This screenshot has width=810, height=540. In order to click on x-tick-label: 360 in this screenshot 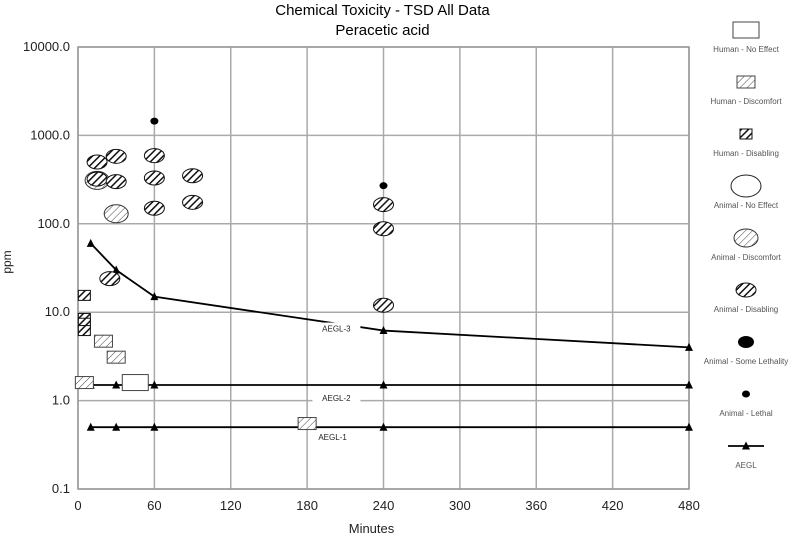, I will do `click(536, 505)`.